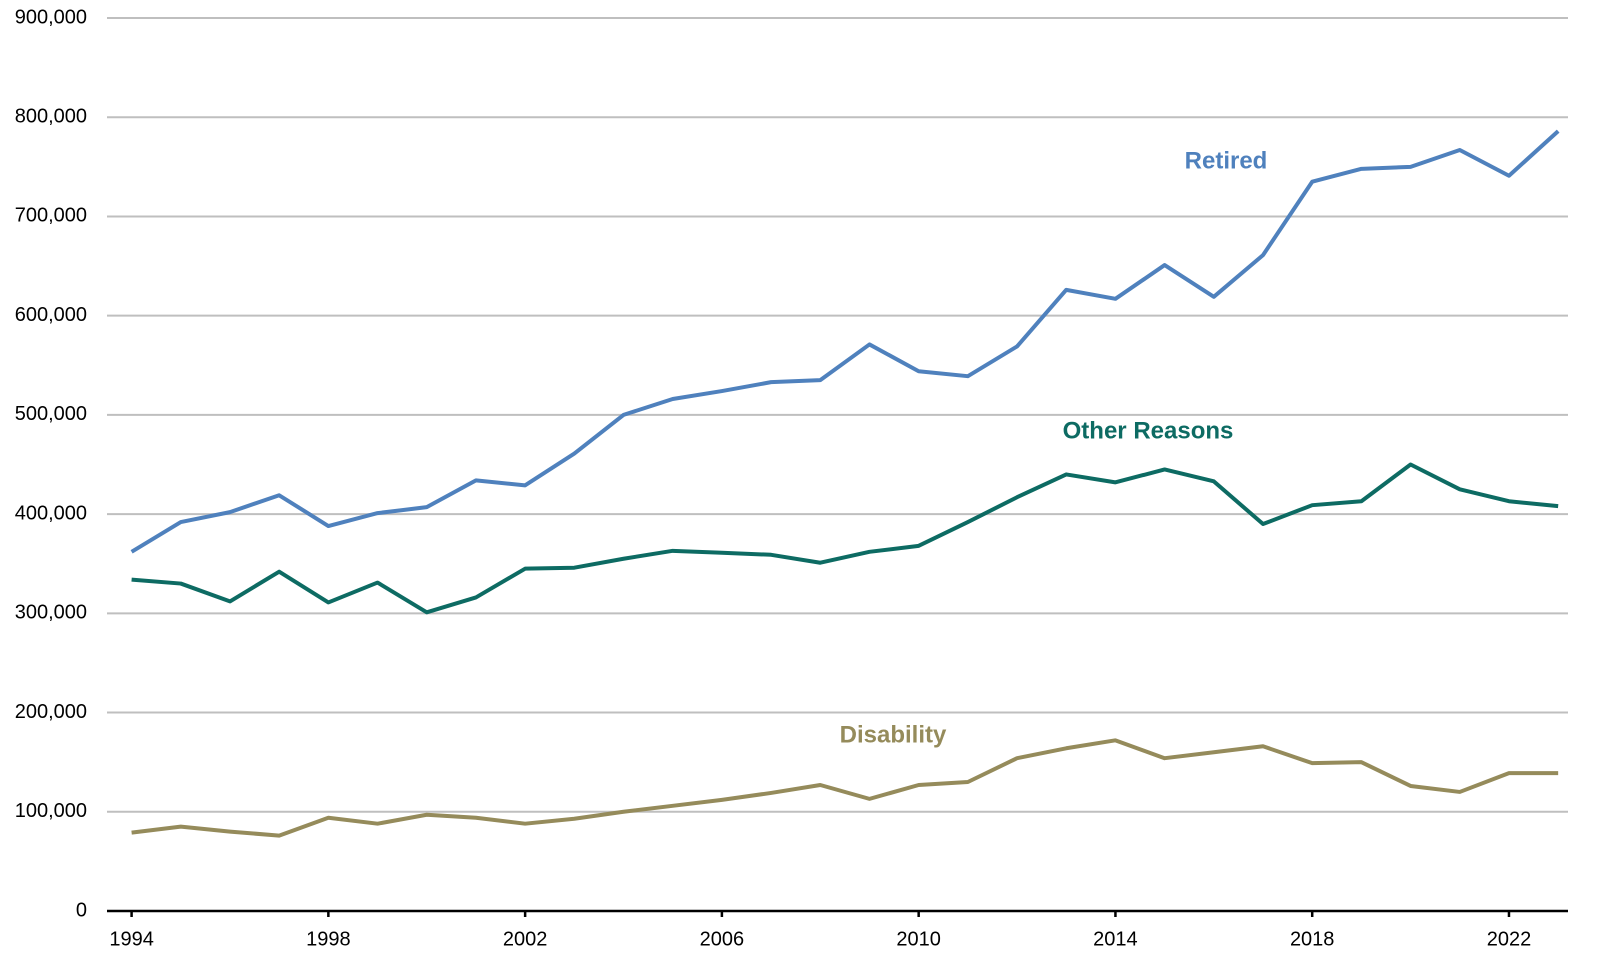  I want to click on y-tick-label: 800,000, so click(51, 117).